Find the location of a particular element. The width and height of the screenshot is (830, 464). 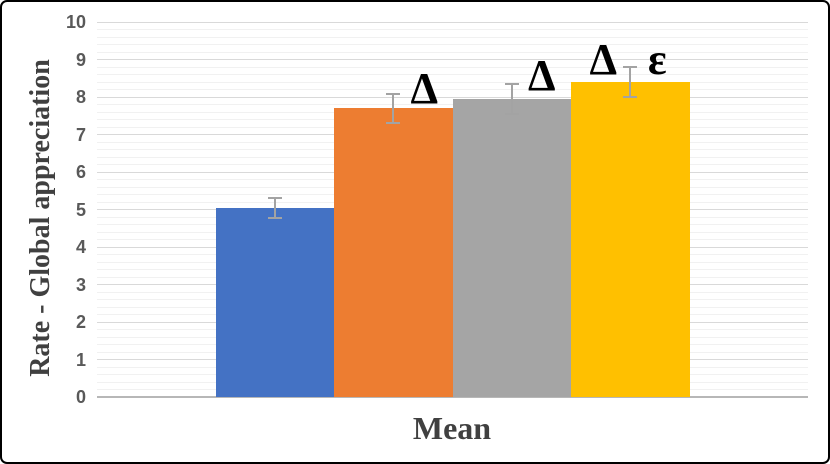

annotation-epsilon-yellow: ε is located at coordinates (657, 59).